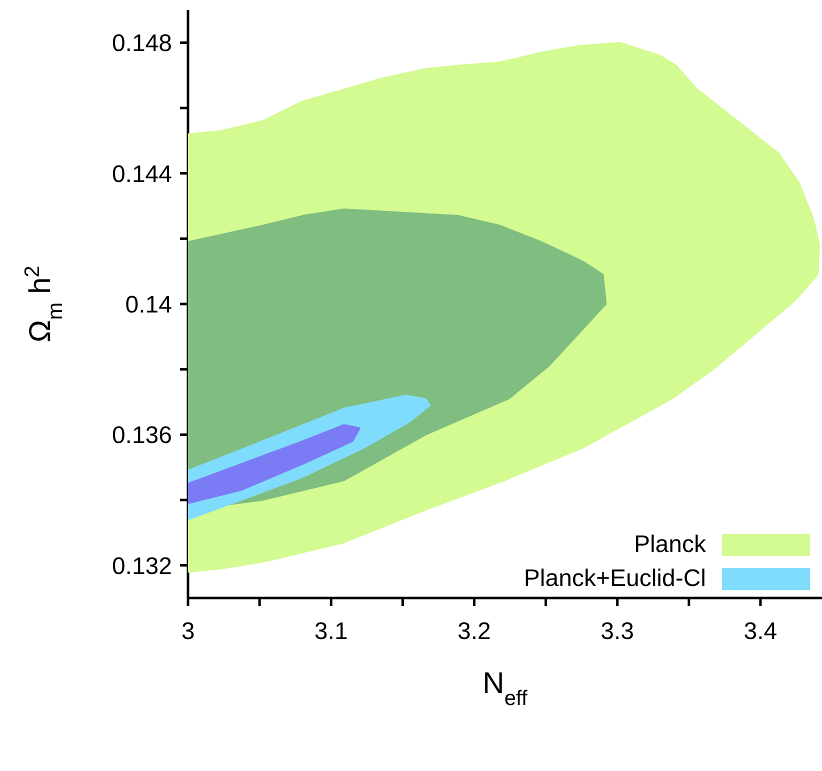  What do you see at coordinates (142, 436) in the screenshot?
I see `y-tick-label: 0.136` at bounding box center [142, 436].